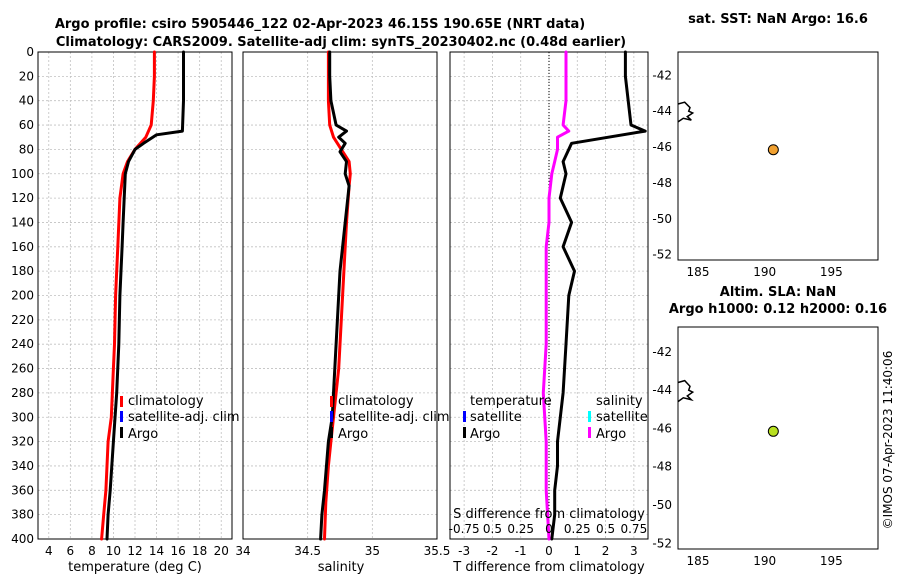 The height and width of the screenshot is (580, 900). What do you see at coordinates (26, 101) in the screenshot?
I see `depth-tick-label: 40` at bounding box center [26, 101].